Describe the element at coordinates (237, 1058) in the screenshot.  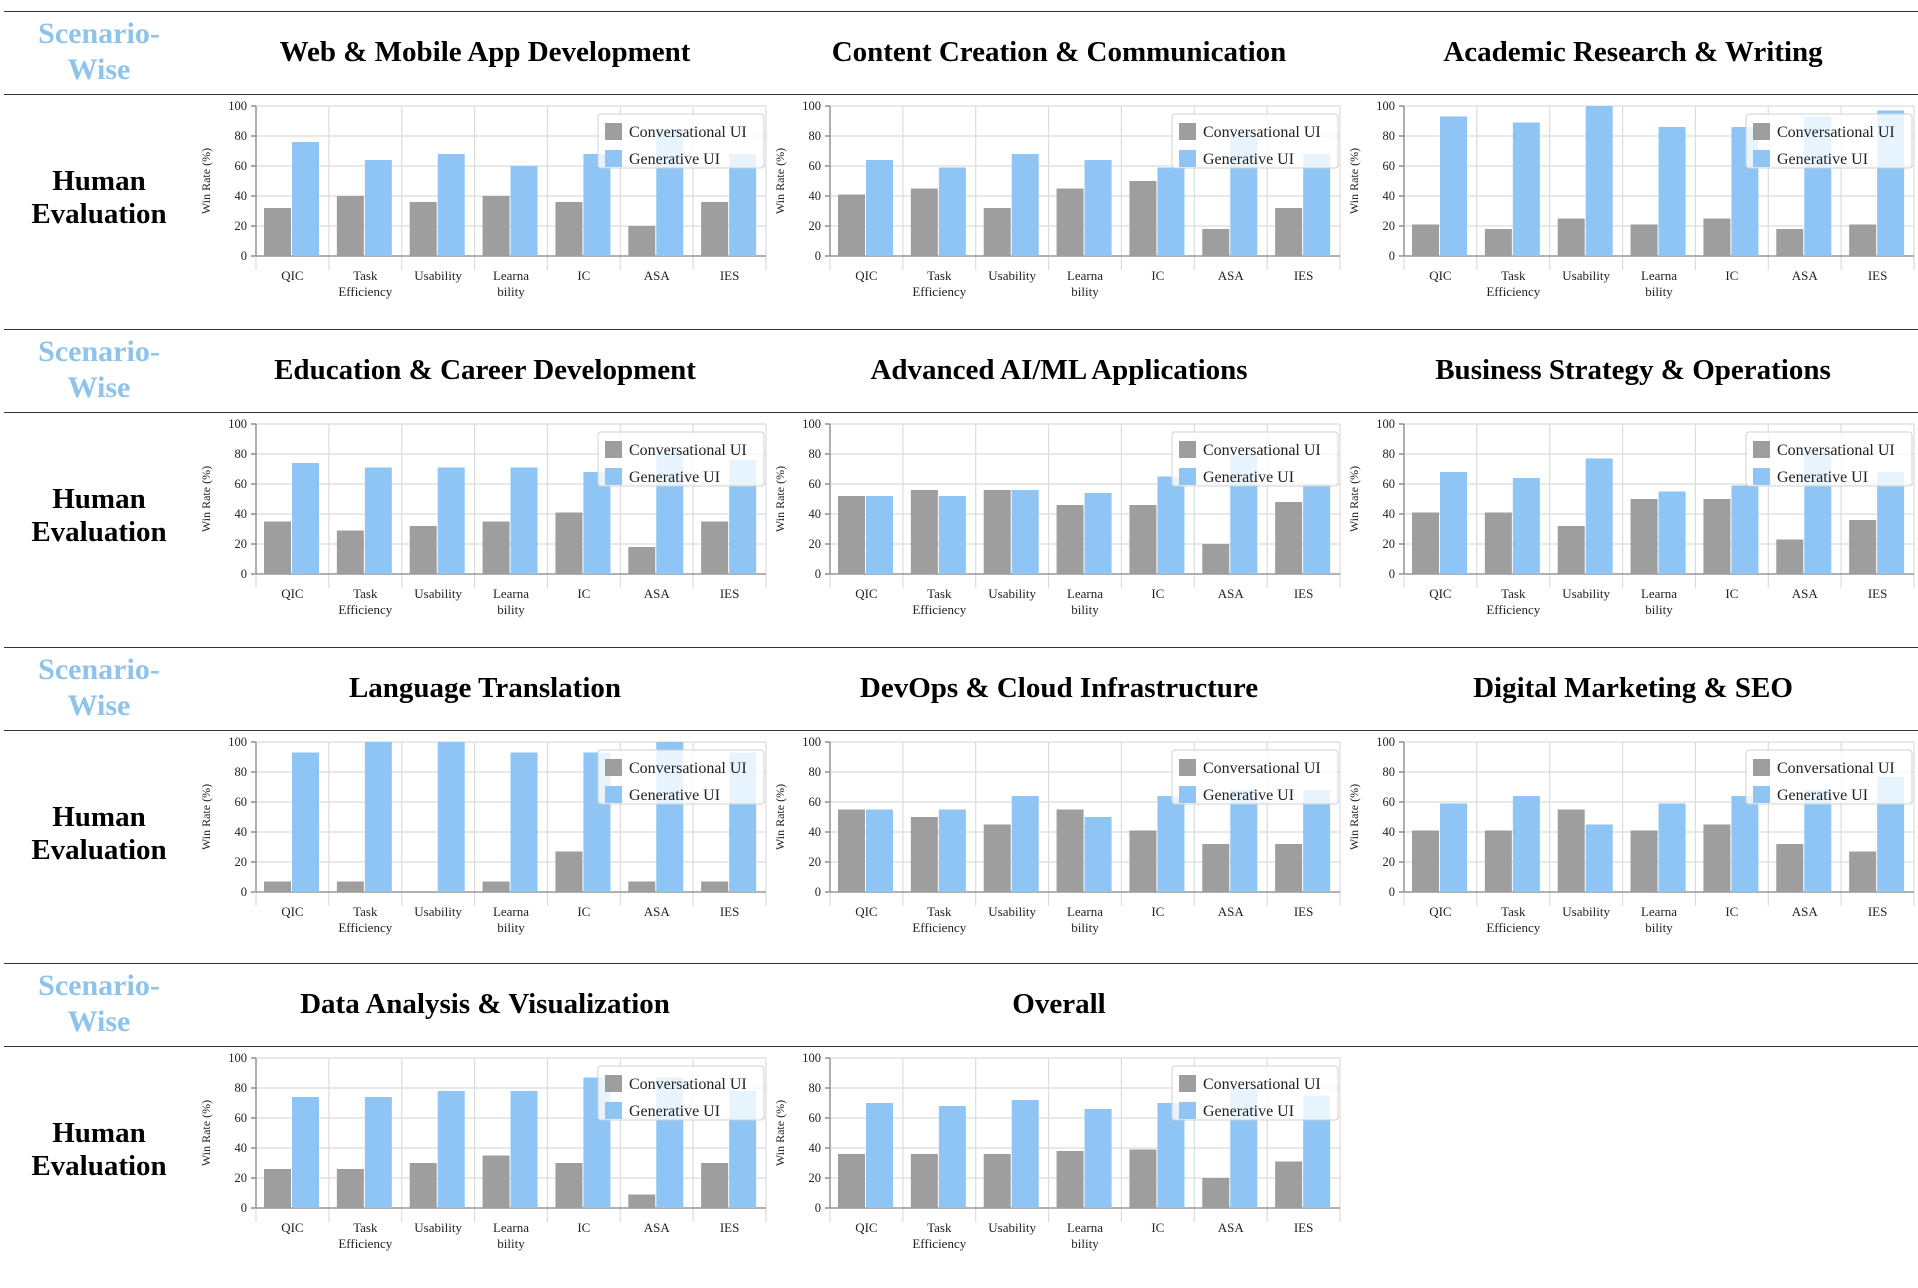
I see `y-tick-label: 100` at that location.